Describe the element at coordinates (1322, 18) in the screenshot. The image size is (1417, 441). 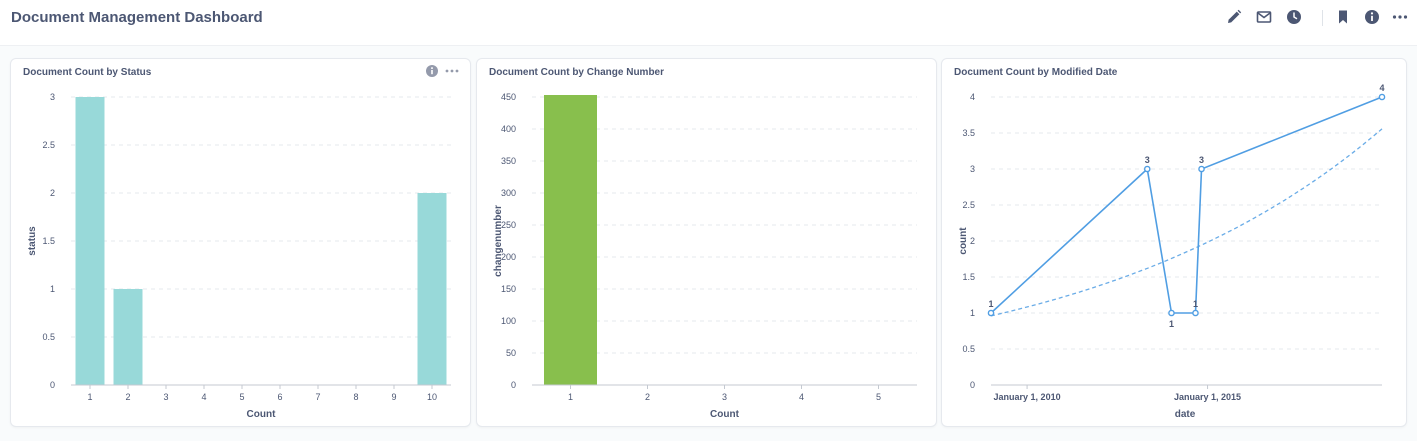
I see `toolbar-divider` at that location.